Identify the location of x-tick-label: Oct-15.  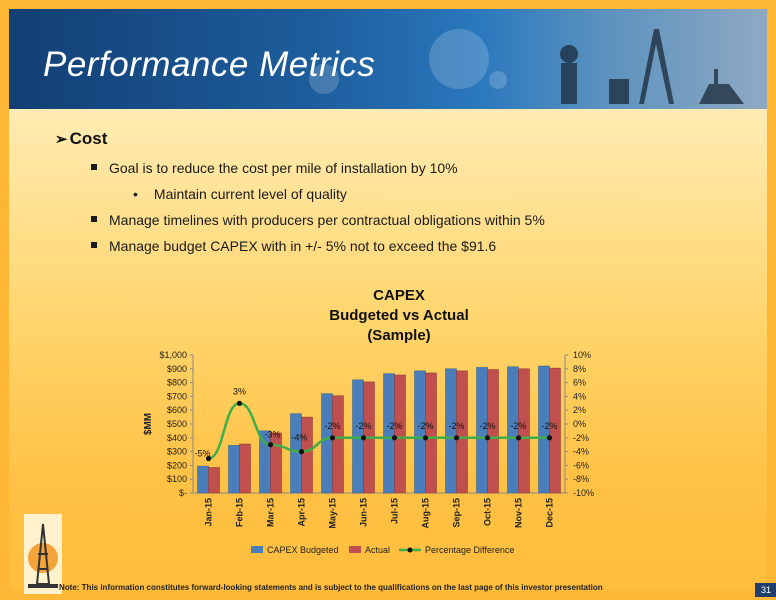
(488, 512).